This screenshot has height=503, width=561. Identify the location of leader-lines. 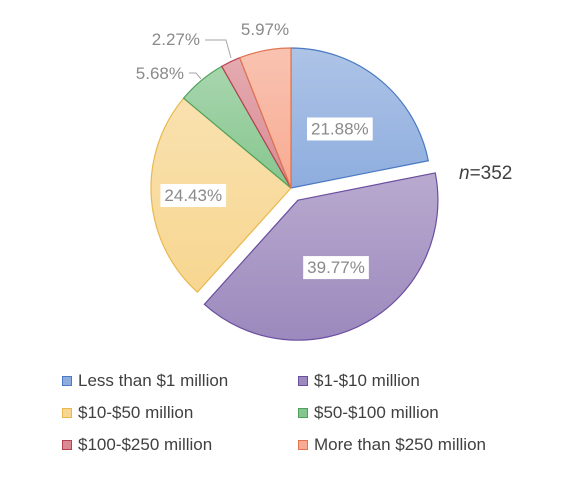
(210, 59).